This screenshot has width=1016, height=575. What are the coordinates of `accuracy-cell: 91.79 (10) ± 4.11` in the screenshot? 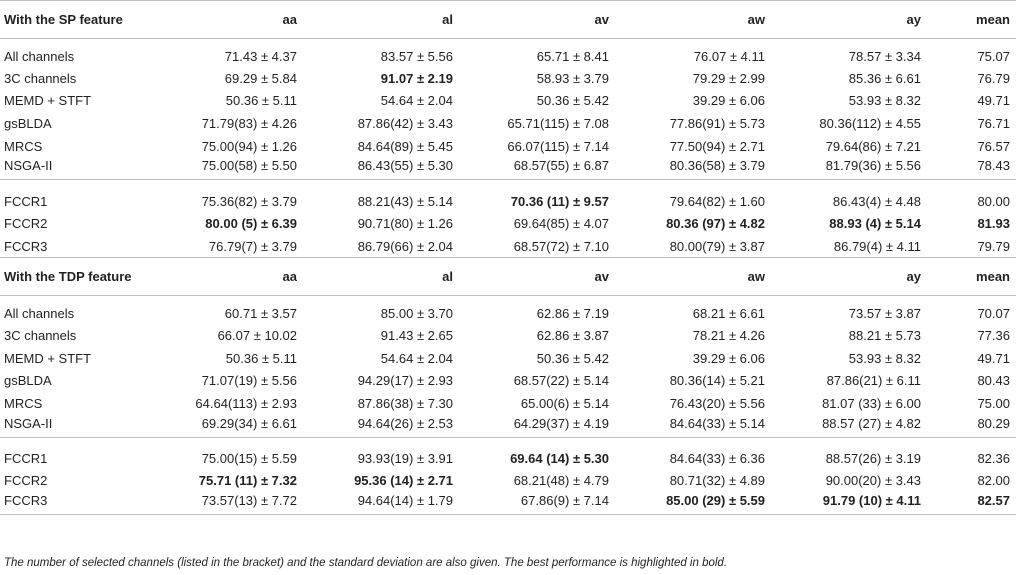 It's located at (849, 504).